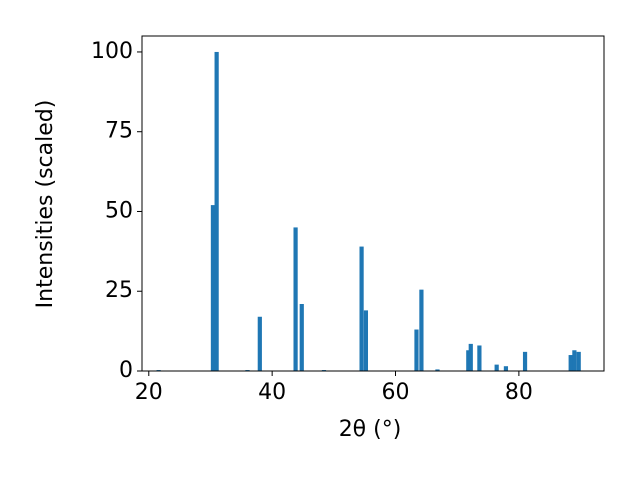 The height and width of the screenshot is (480, 640). What do you see at coordinates (45, 204) in the screenshot?
I see `y-axis-label: Intensities (scaled)` at bounding box center [45, 204].